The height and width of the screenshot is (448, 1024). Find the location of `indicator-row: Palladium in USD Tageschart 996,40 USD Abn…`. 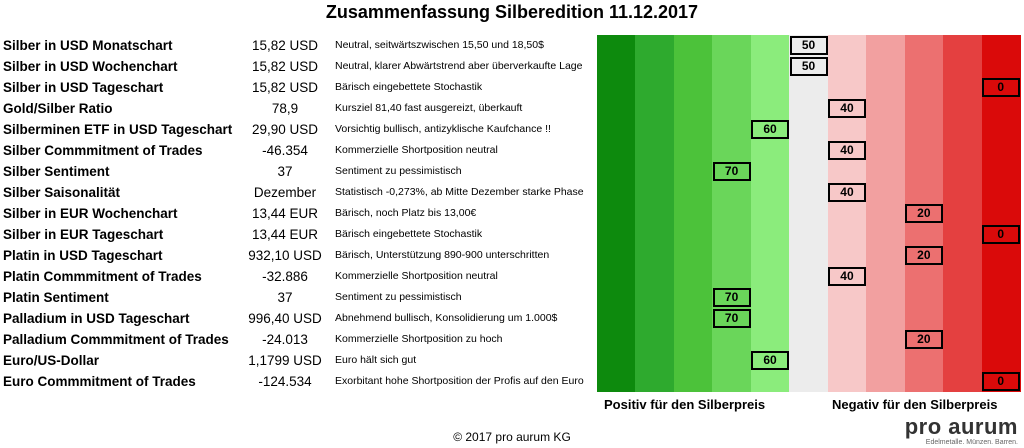

indicator-row: Palladium in USD Tageschart 996,40 USD Abn… is located at coordinates (512, 318).